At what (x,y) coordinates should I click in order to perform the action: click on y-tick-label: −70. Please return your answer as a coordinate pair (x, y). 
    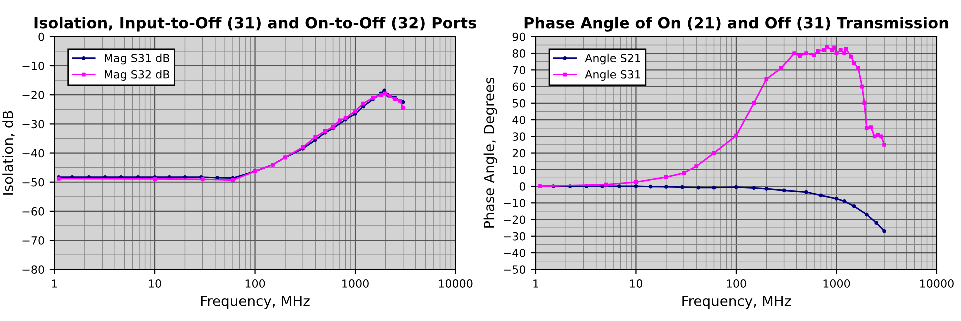
    Looking at the image, I should click on (33, 240).